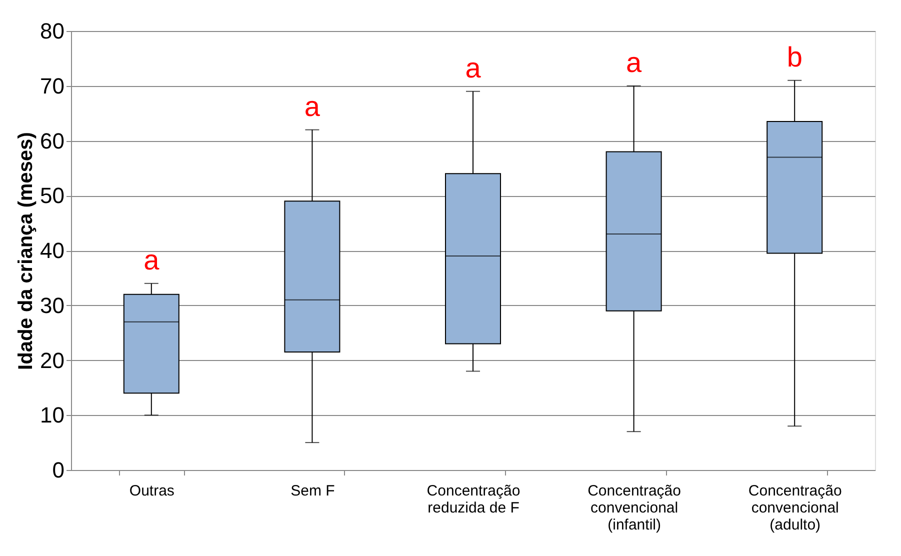  I want to click on y-tick-label: 80, so click(52, 31).